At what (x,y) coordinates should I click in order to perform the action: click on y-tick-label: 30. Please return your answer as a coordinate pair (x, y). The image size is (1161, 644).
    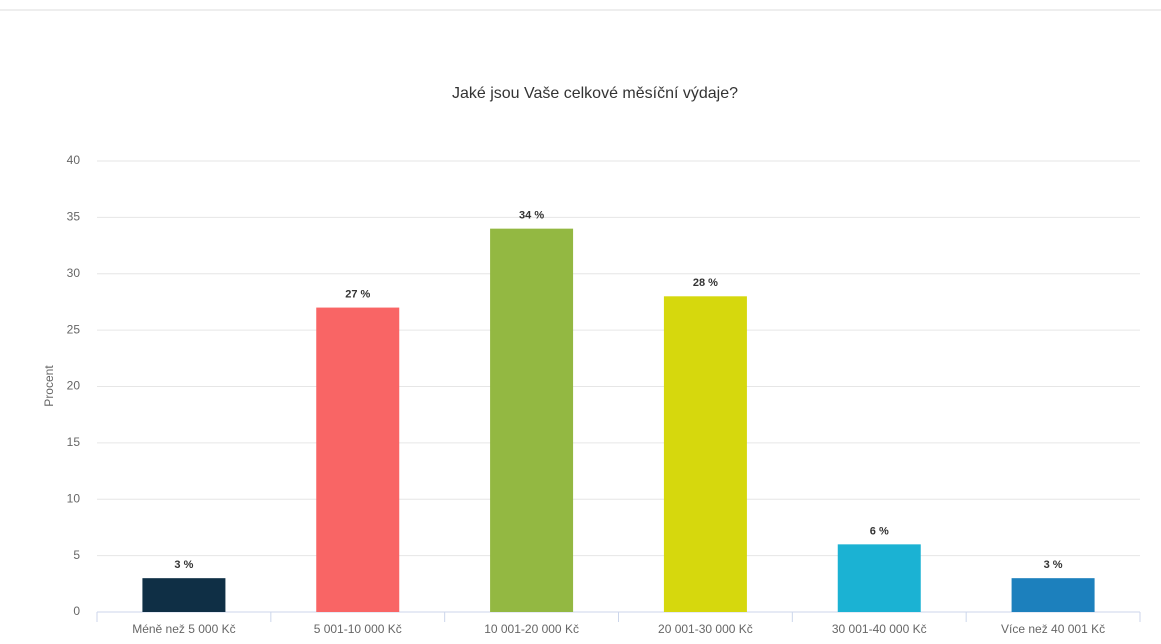
    Looking at the image, I should click on (74, 273).